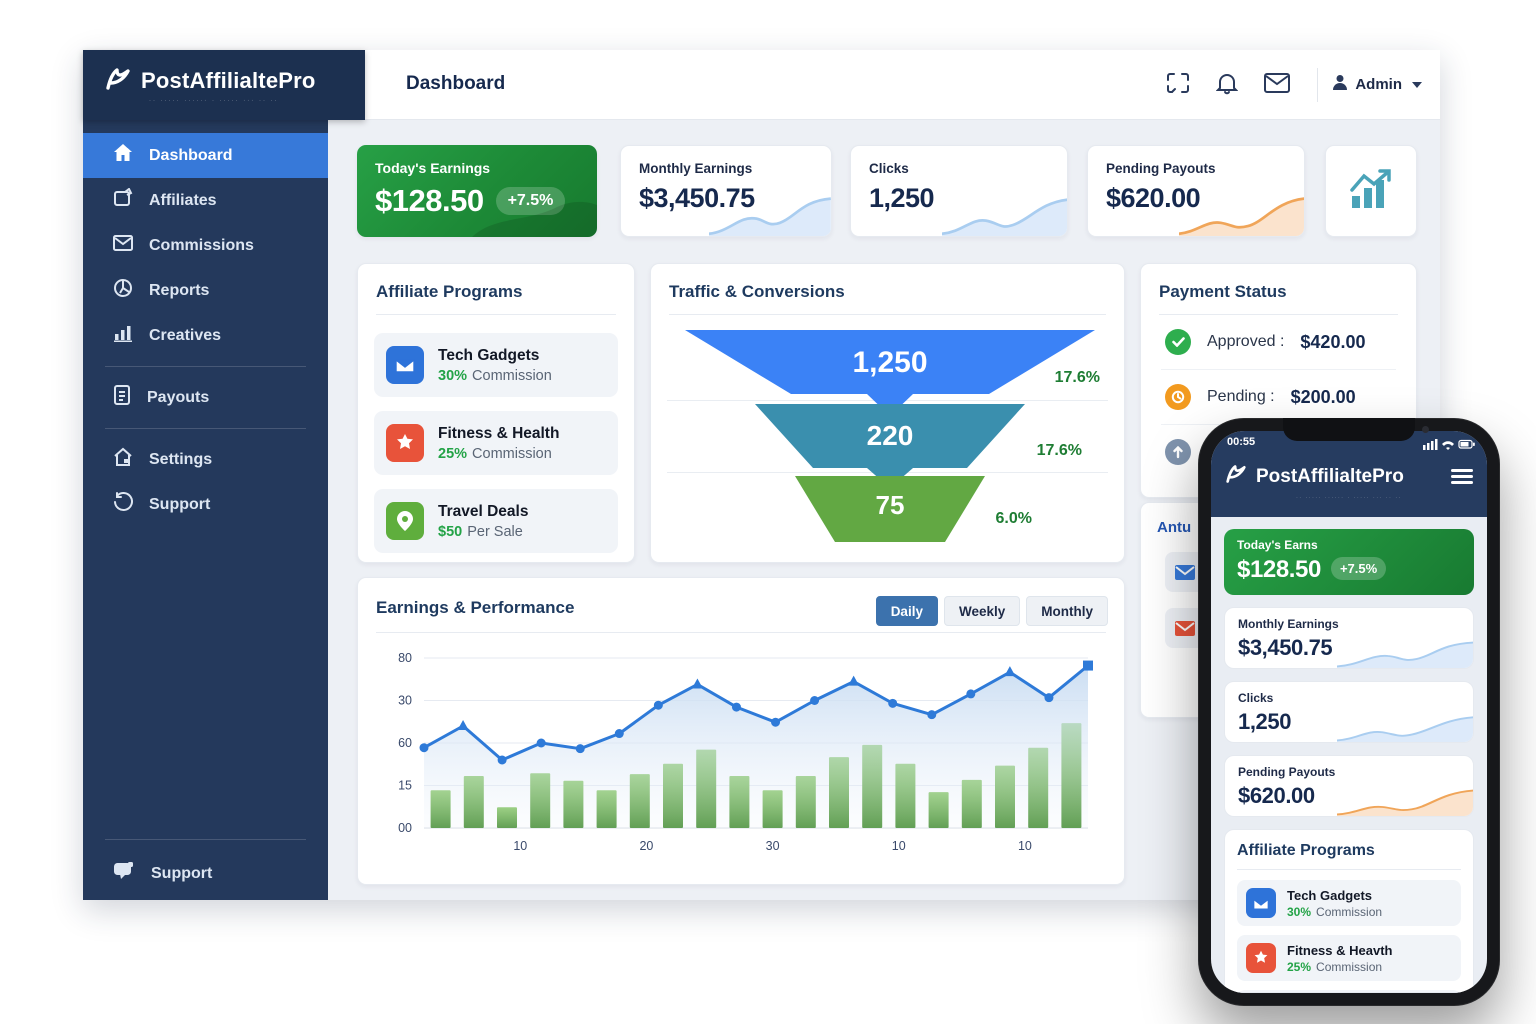 The image size is (1536, 1024). I want to click on phone-program-row-fitness: Fitness & Heavth 25% Commission, so click(1349, 958).